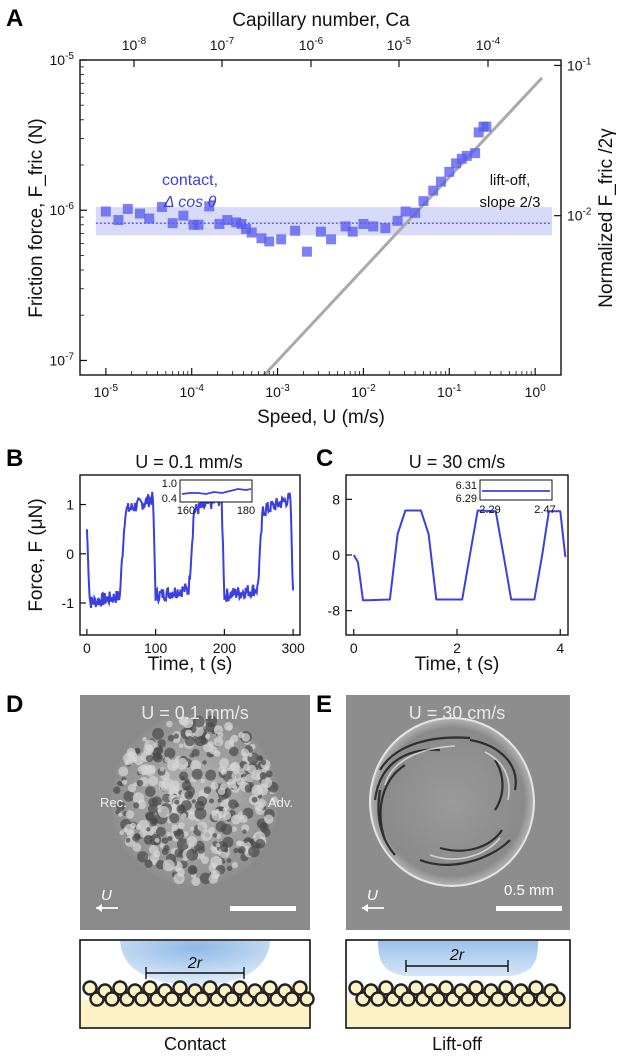 This screenshot has width=636, height=1056. Describe the element at coordinates (516, 490) in the screenshot. I see `inset-c` at that location.